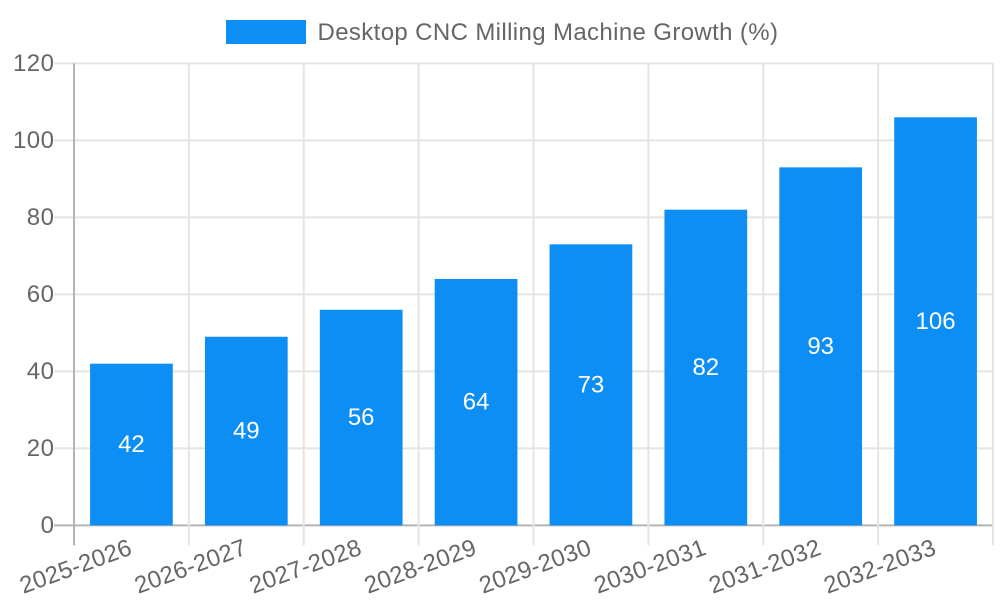  What do you see at coordinates (41, 294) in the screenshot?
I see `svg-text: 60` at bounding box center [41, 294].